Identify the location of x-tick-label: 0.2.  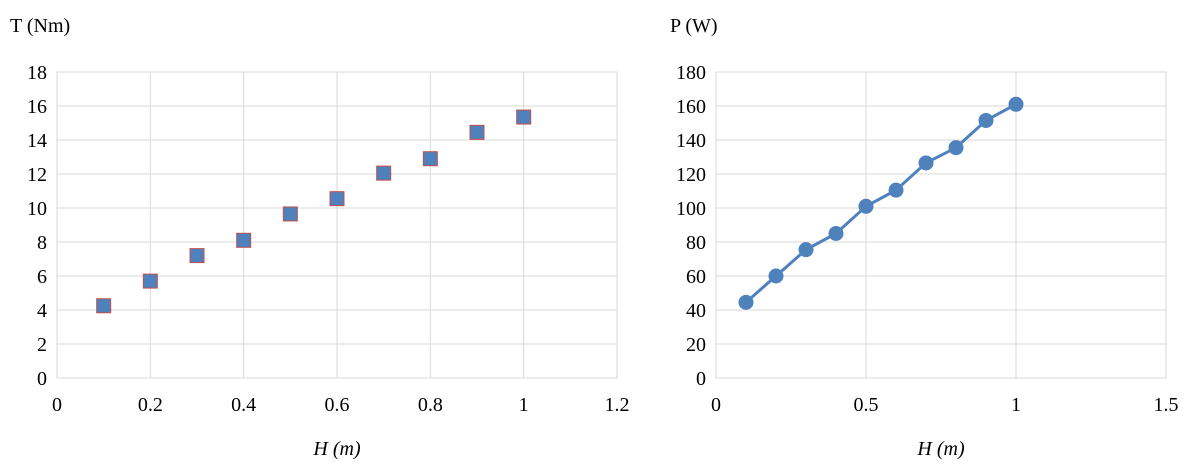
(150, 405).